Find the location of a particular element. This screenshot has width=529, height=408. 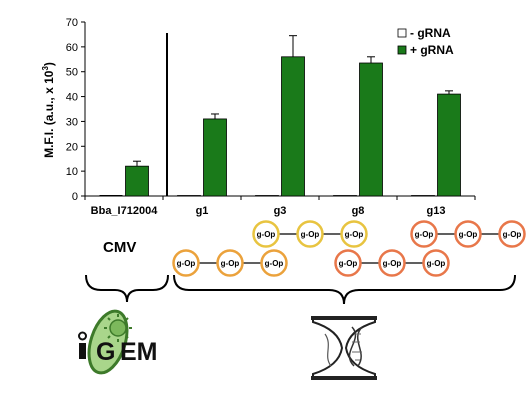

igem-logo: G EM is located at coordinates (118, 342).